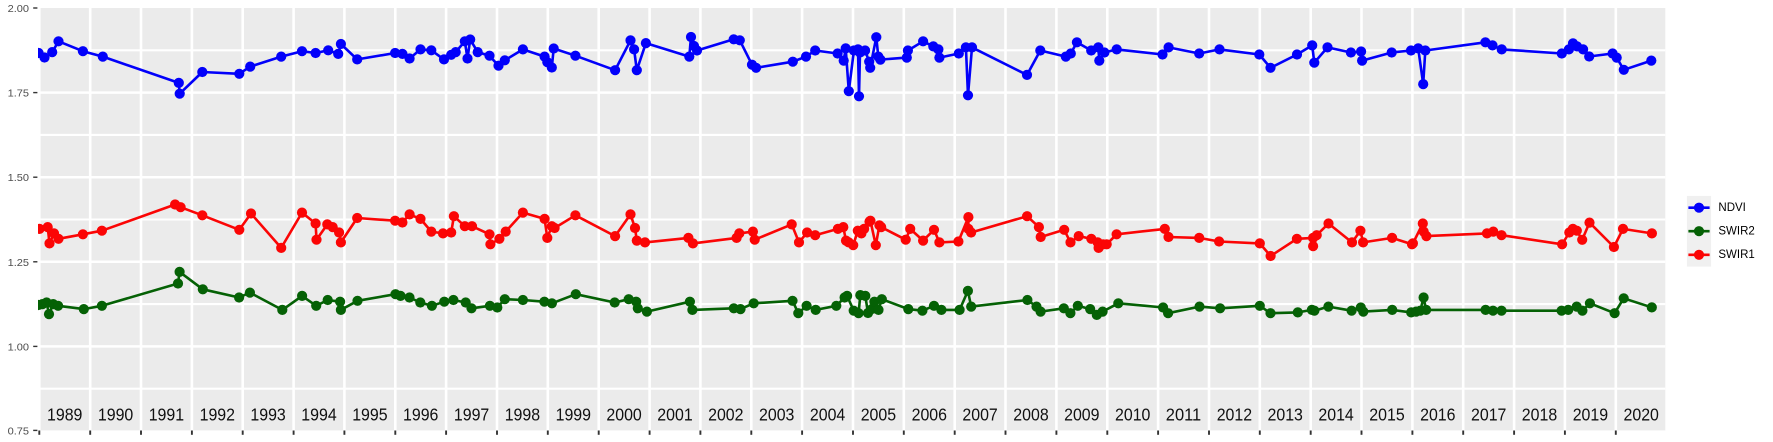 This screenshot has width=1773, height=442. I want to click on svg-text: 1990, so click(115, 414).